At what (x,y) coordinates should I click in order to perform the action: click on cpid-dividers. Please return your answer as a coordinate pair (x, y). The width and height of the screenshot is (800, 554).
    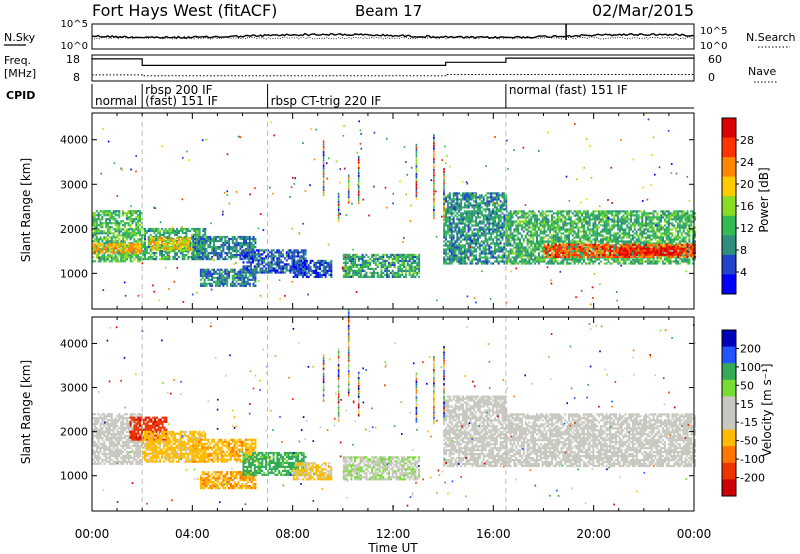
    Looking at the image, I should click on (324, 96).